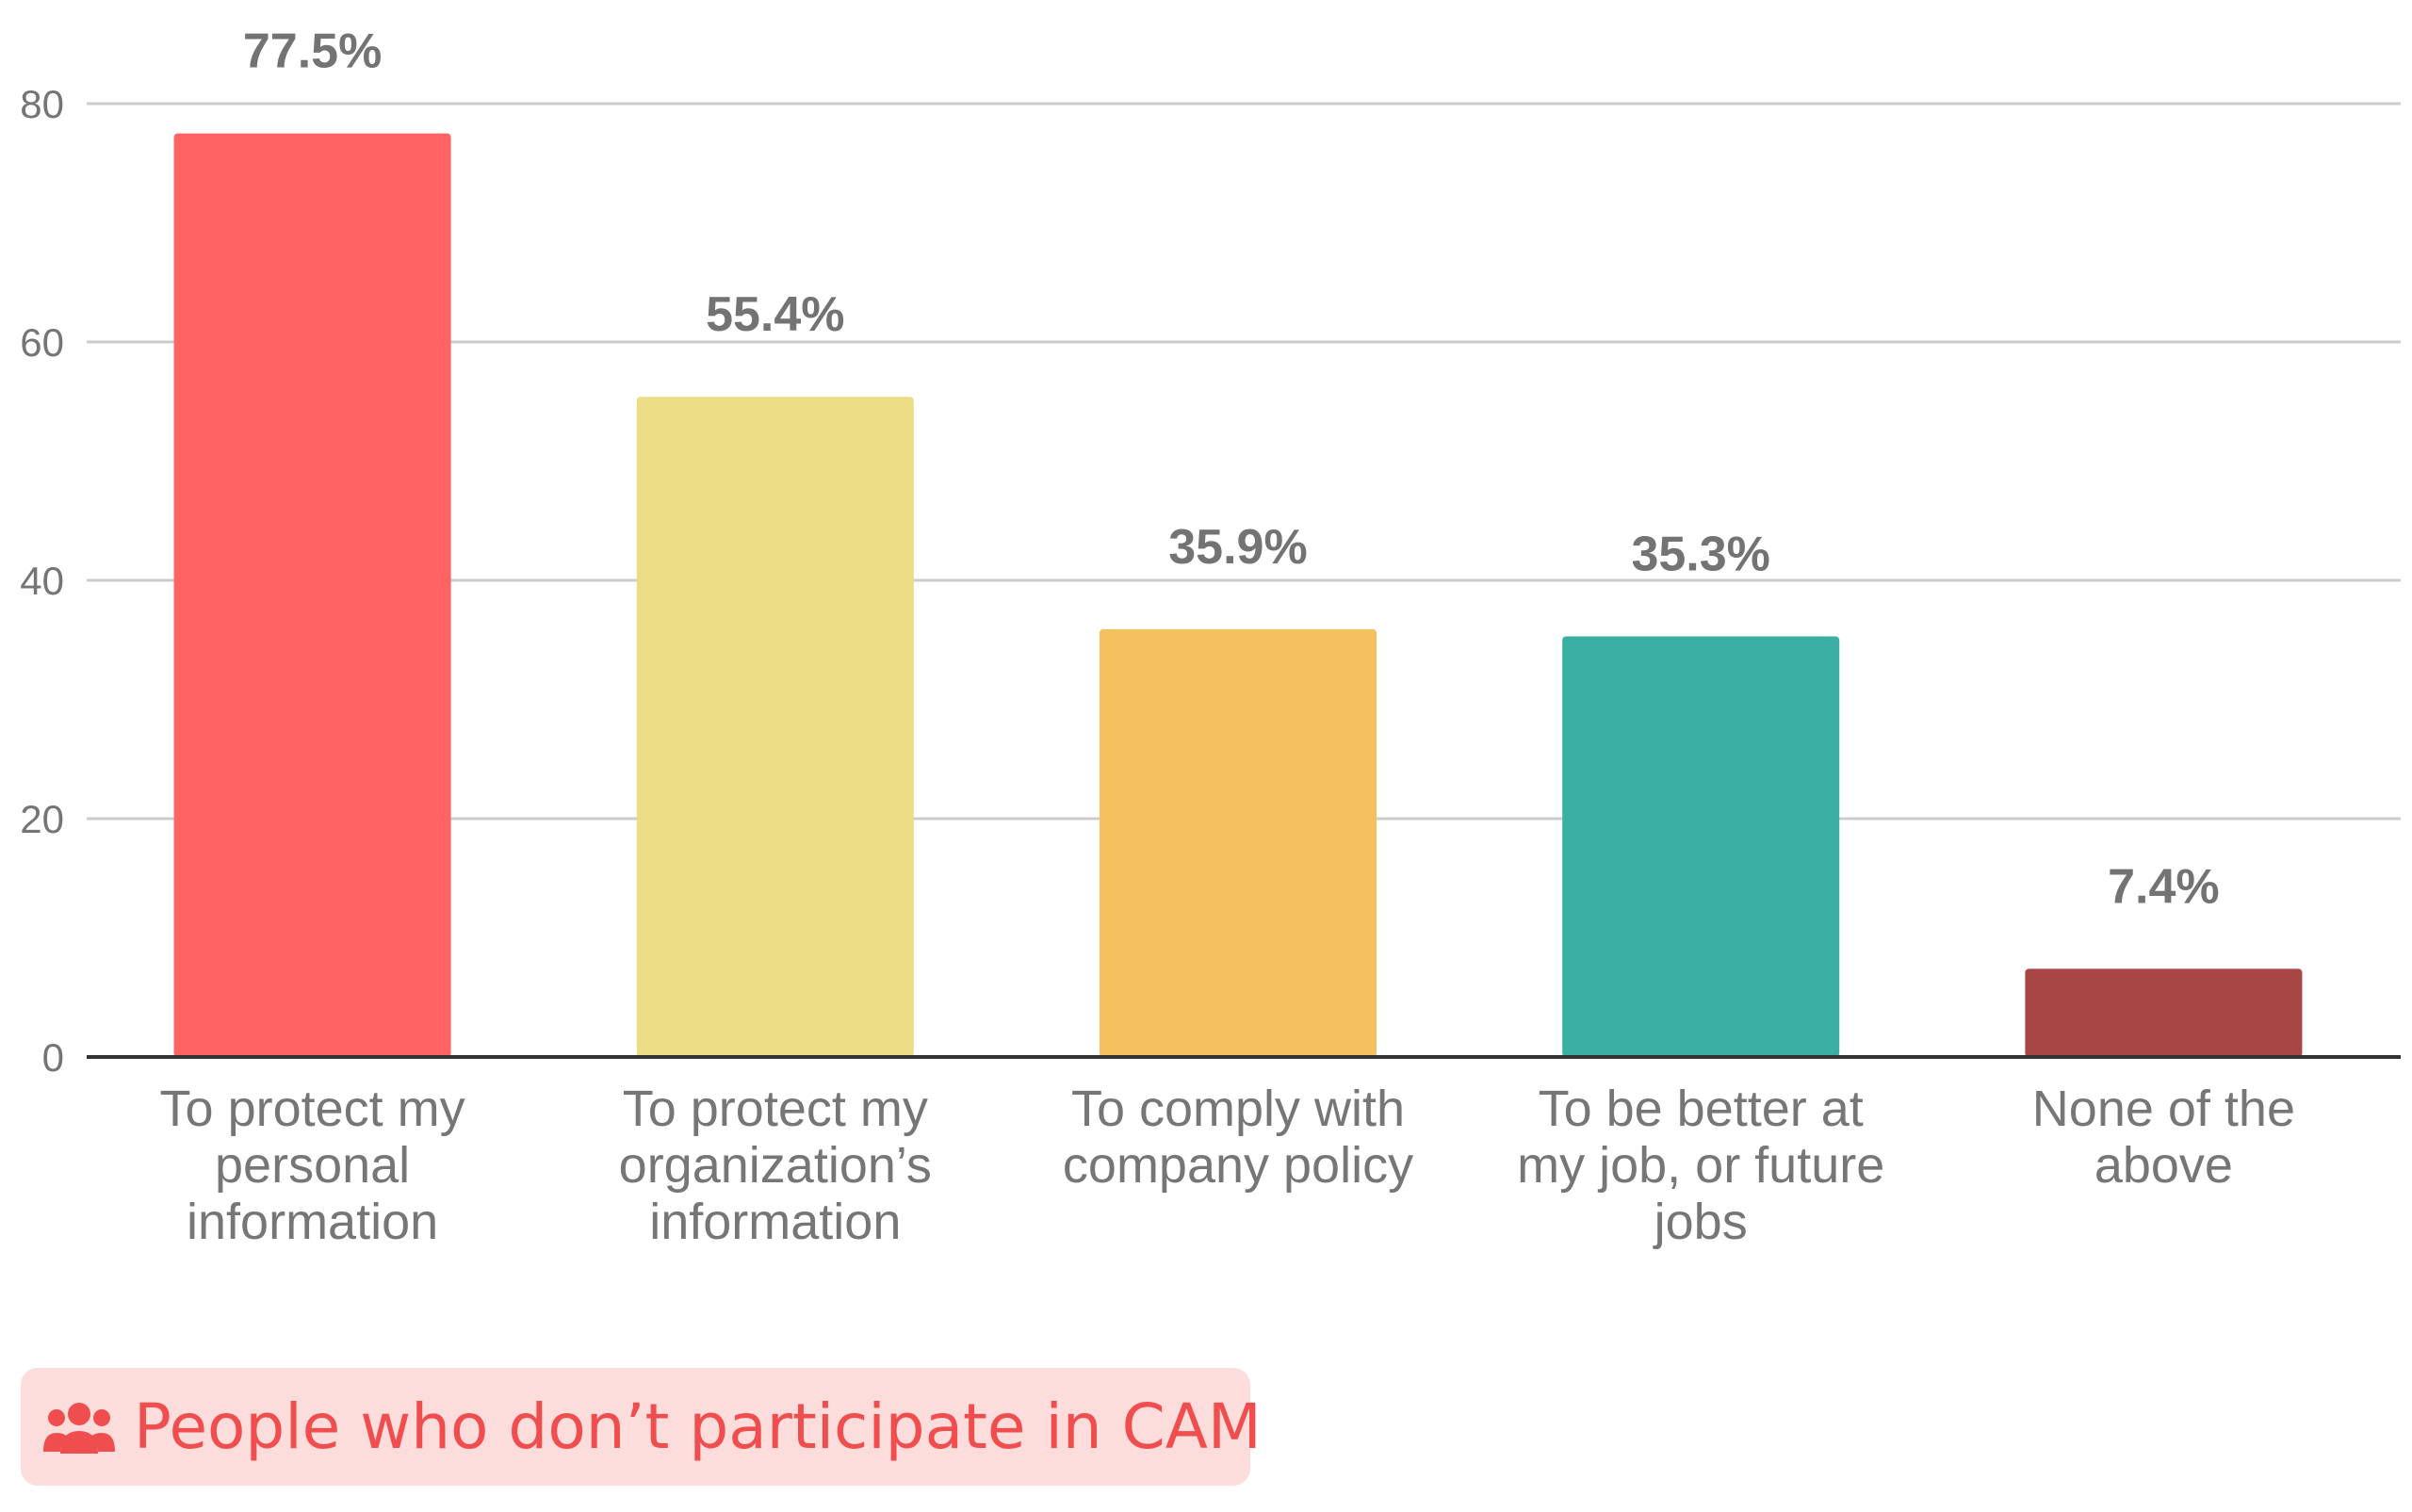 The image size is (2412, 1512). What do you see at coordinates (1700, 554) in the screenshot?
I see `data-label: 35.3%` at bounding box center [1700, 554].